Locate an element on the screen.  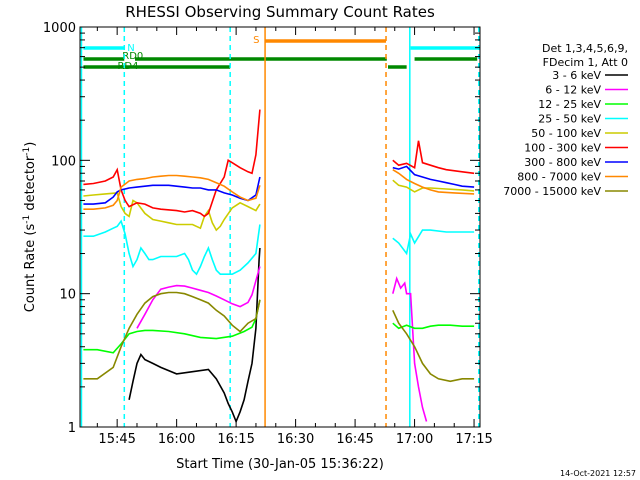
legend-entry-label: 800 - 7000 keV is located at coordinates (559, 177).